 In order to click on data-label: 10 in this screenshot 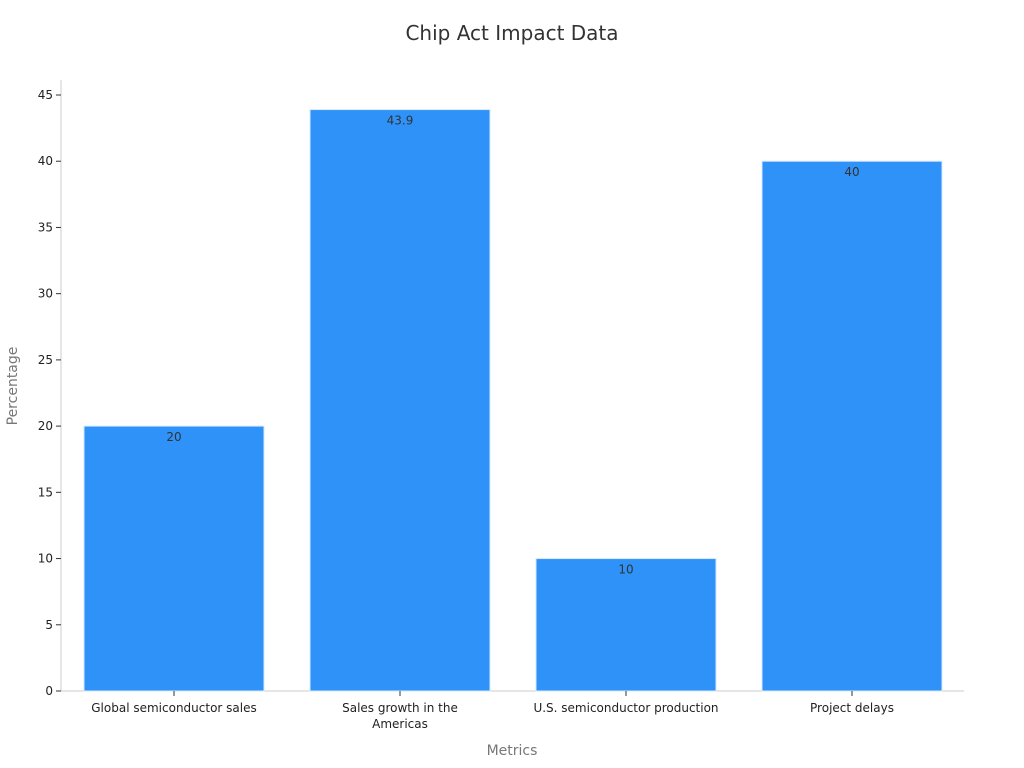, I will do `click(625, 570)`.